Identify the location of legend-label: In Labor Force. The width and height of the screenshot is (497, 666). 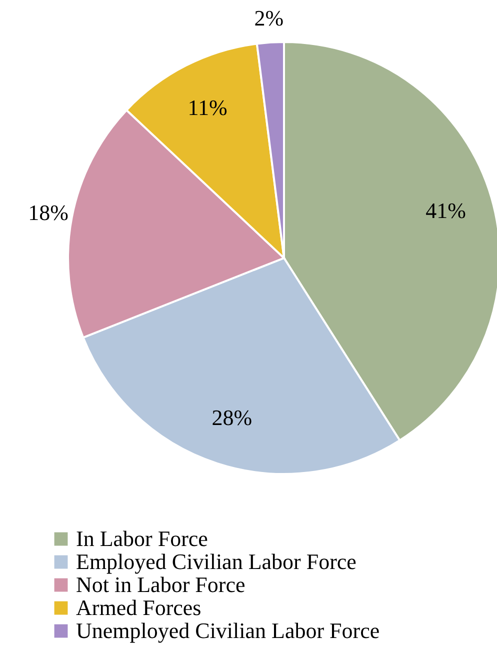
(142, 538).